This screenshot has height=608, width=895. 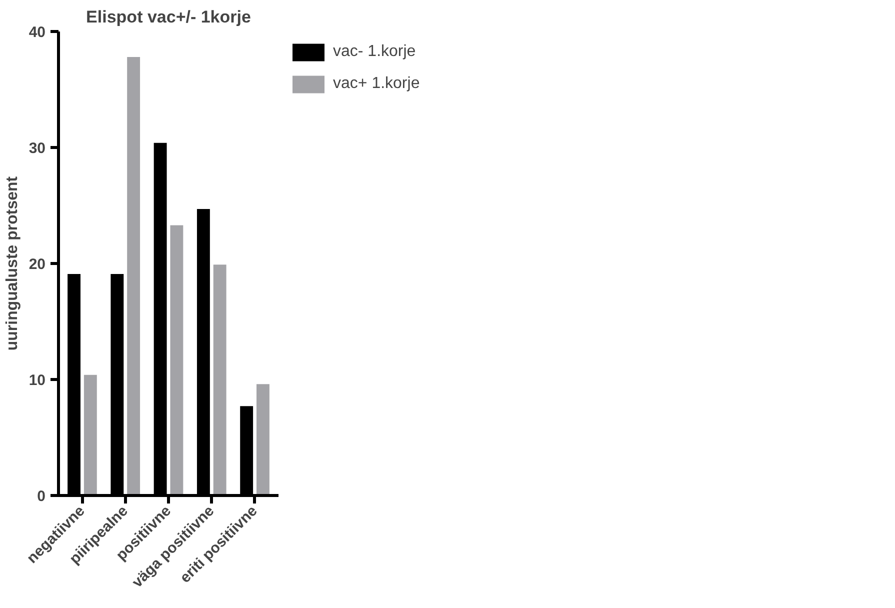 What do you see at coordinates (37, 380) in the screenshot?
I see `y-tick-label: 10` at bounding box center [37, 380].